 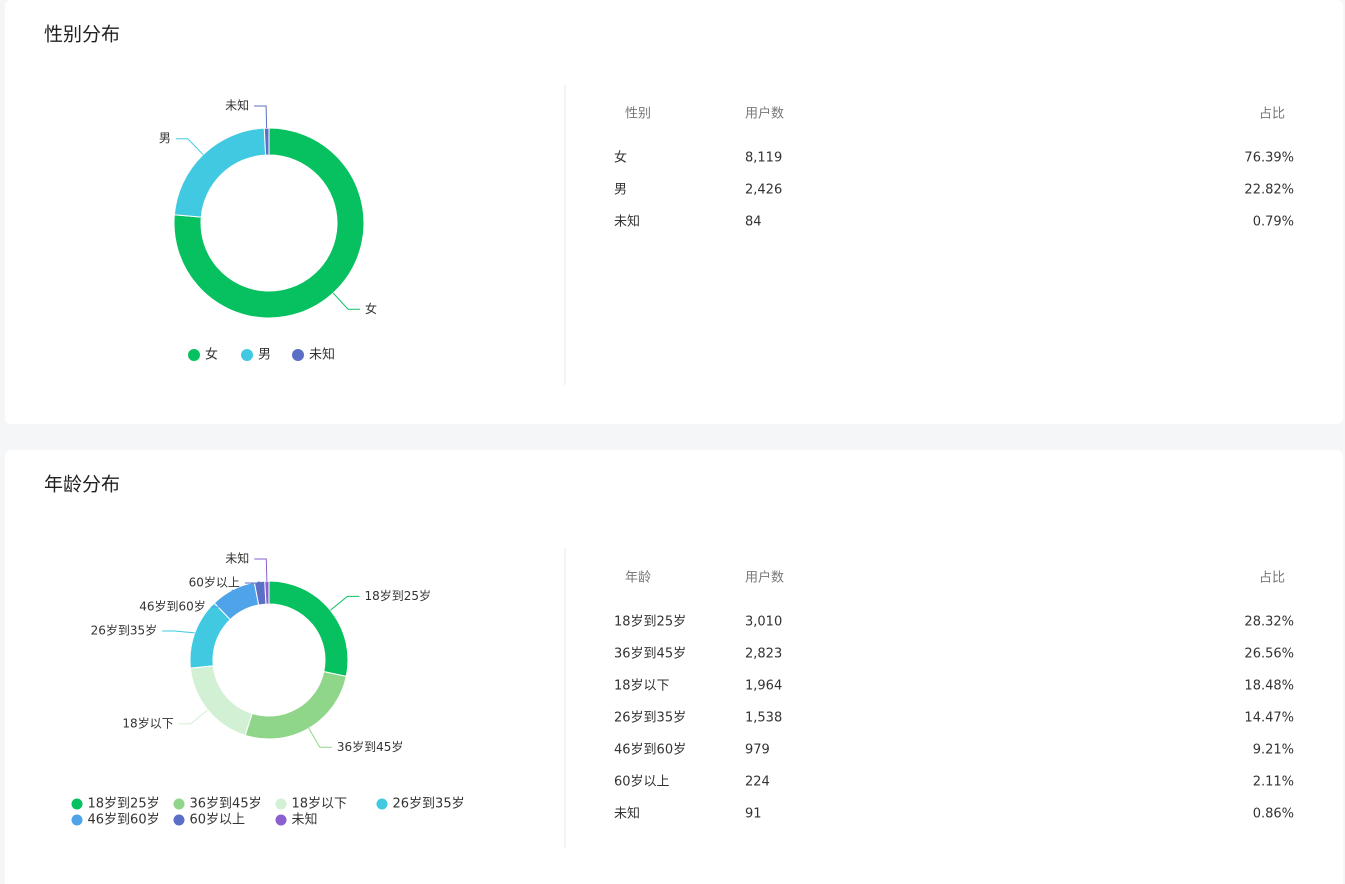 What do you see at coordinates (650, 622) in the screenshot?
I see `table-cell: 18岁到25岁` at bounding box center [650, 622].